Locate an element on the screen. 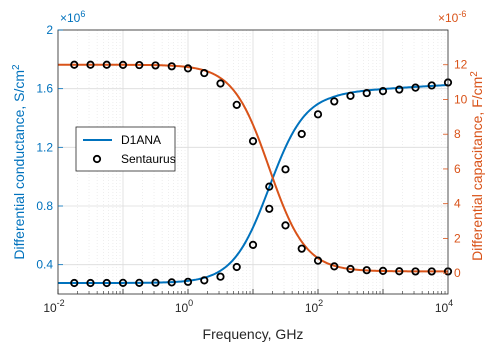  legend: D1ANA Sentaurus is located at coordinates (125, 149).